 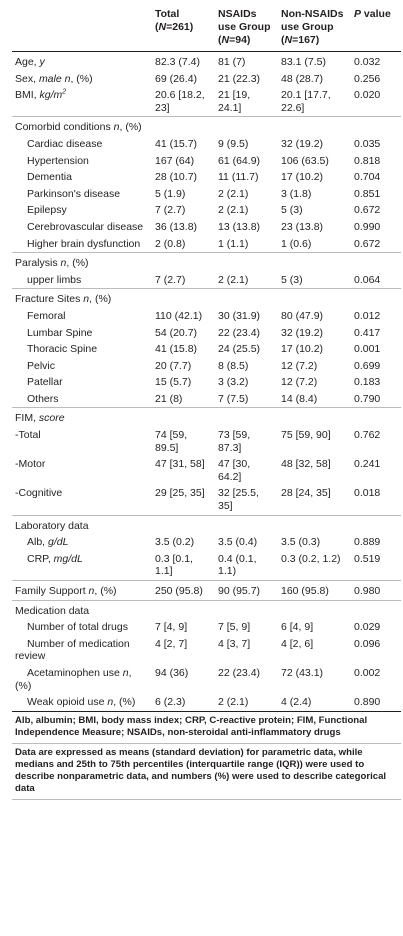 I want to click on row-label: -Motor, so click(x=82, y=470).